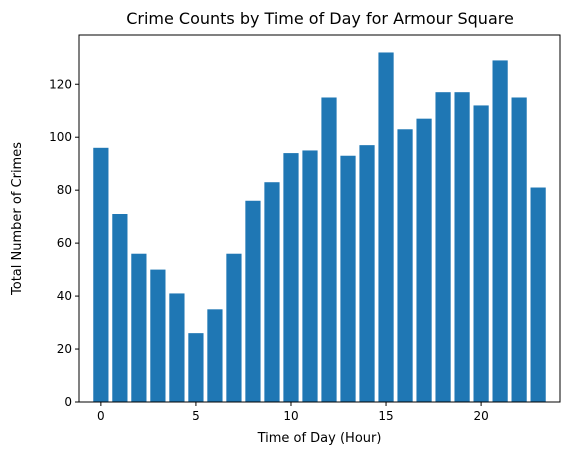  Describe the element at coordinates (60, 137) in the screenshot. I see `y-tick-label: 100` at that location.